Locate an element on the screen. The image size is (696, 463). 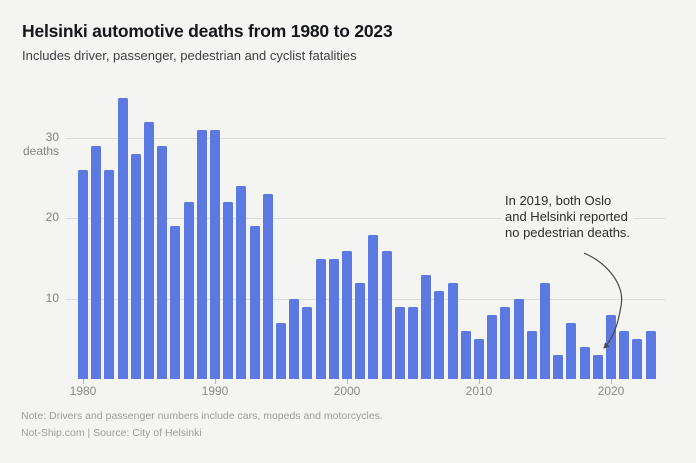
bar-1980 is located at coordinates (83, 274).